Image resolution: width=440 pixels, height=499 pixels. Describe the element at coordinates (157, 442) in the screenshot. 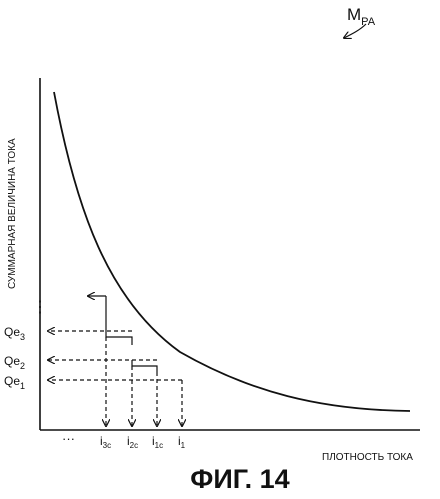

I see `x-point-label-i1c: i1c` at that location.